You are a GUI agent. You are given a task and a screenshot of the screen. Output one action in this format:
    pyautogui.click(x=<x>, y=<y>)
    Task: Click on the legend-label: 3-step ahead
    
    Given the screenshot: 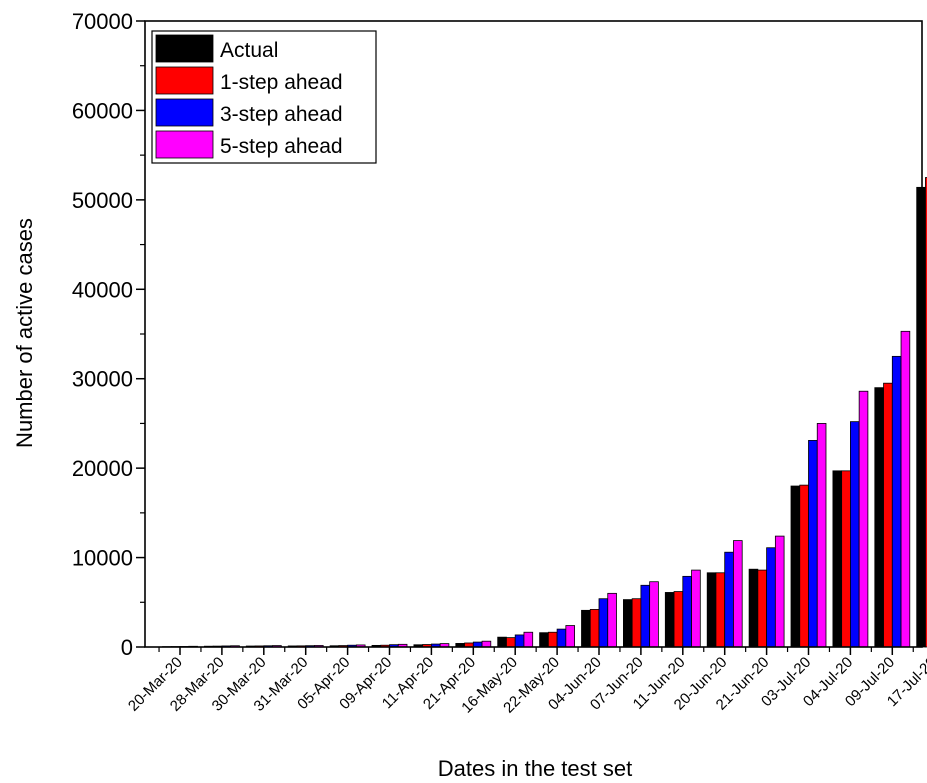 What is the action you would take?
    pyautogui.click(x=281, y=114)
    